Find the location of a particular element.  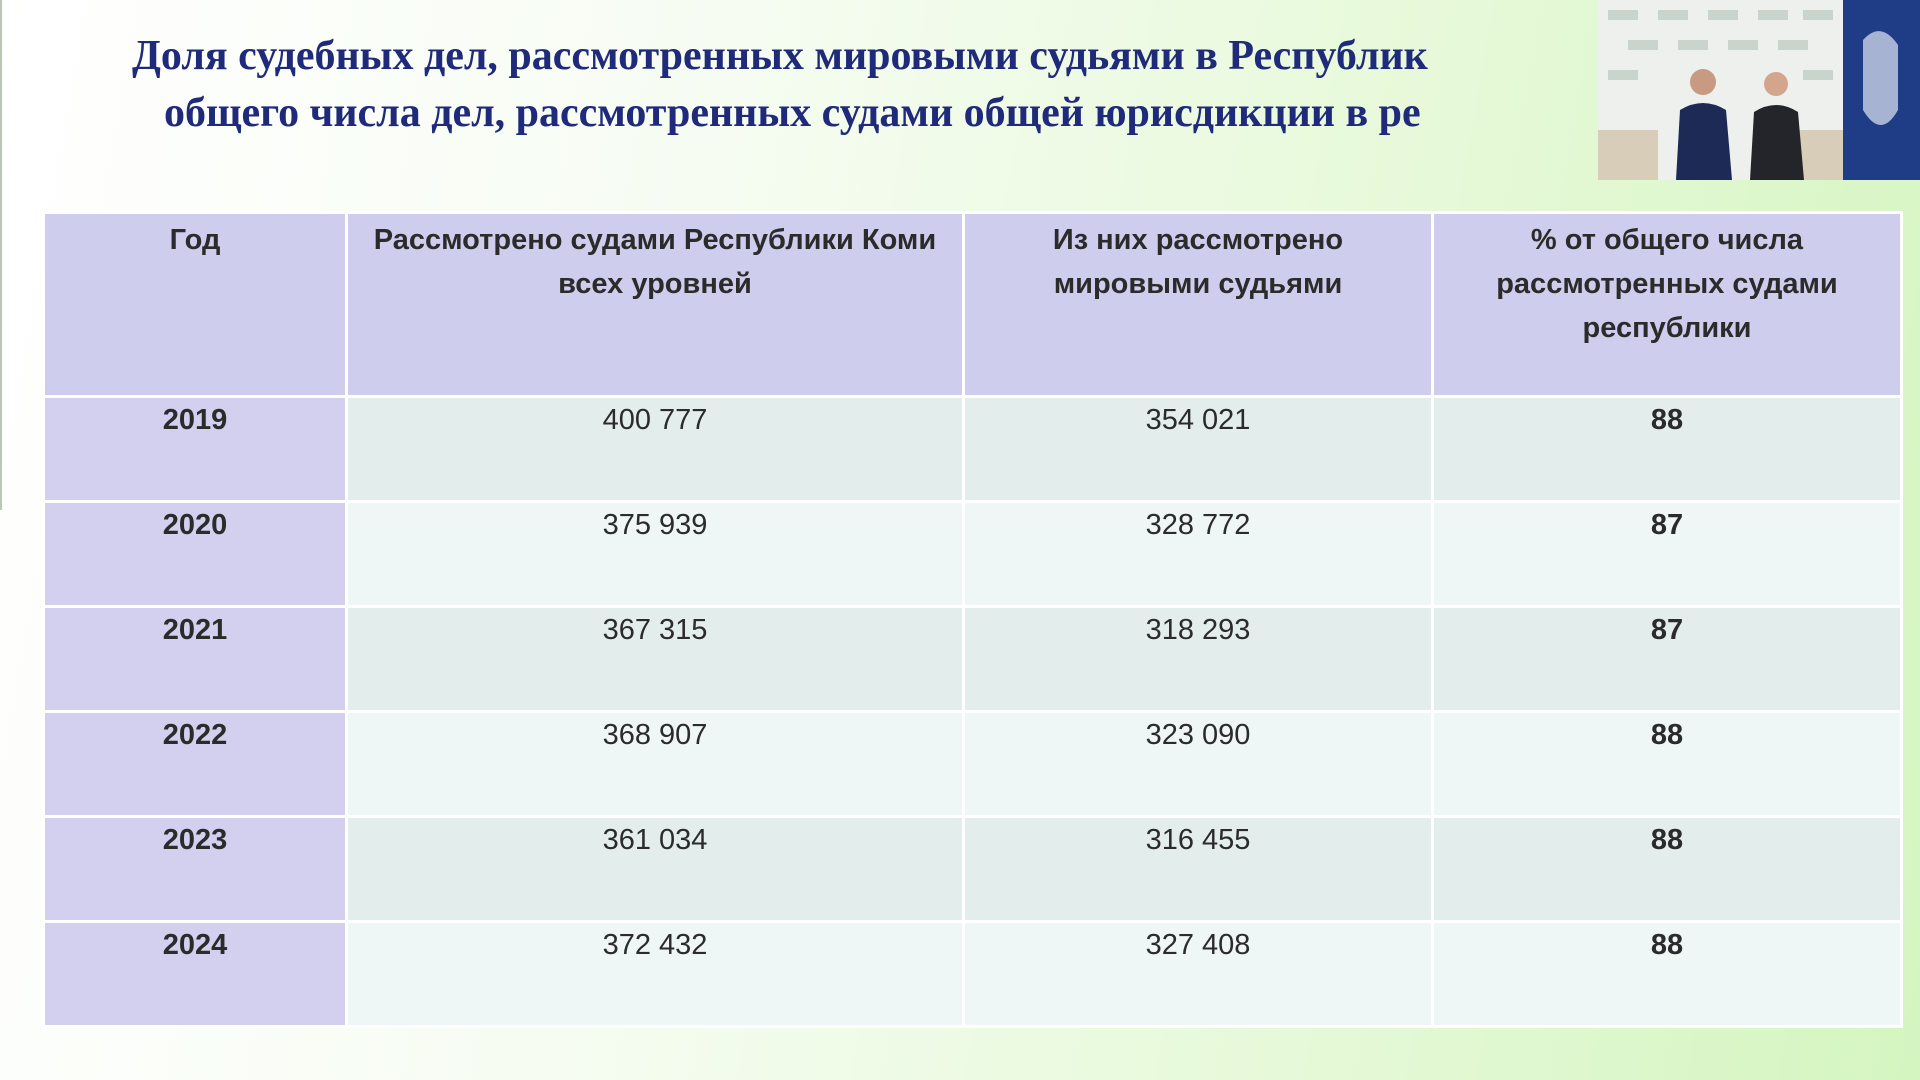

value-cell: 361 034 is located at coordinates (655, 869).